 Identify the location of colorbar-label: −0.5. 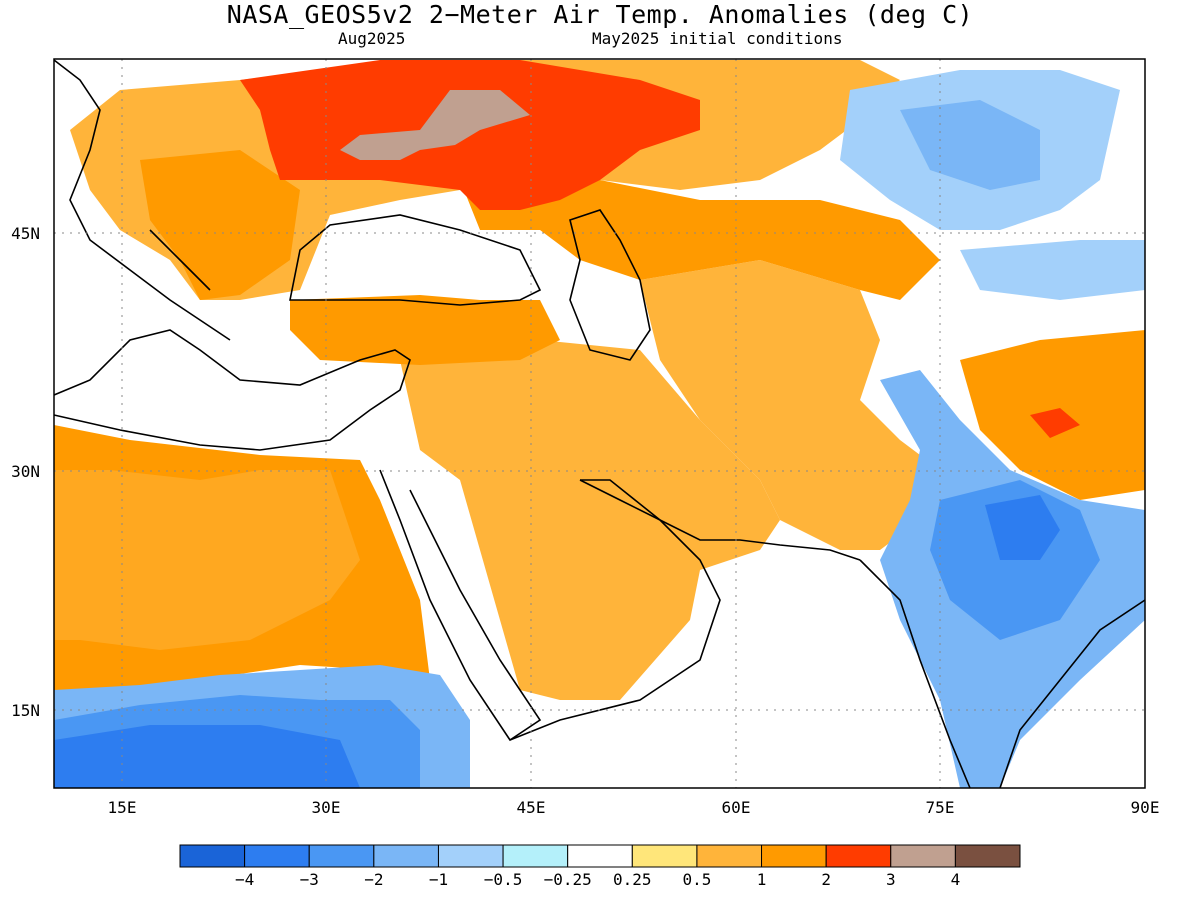
(503, 879).